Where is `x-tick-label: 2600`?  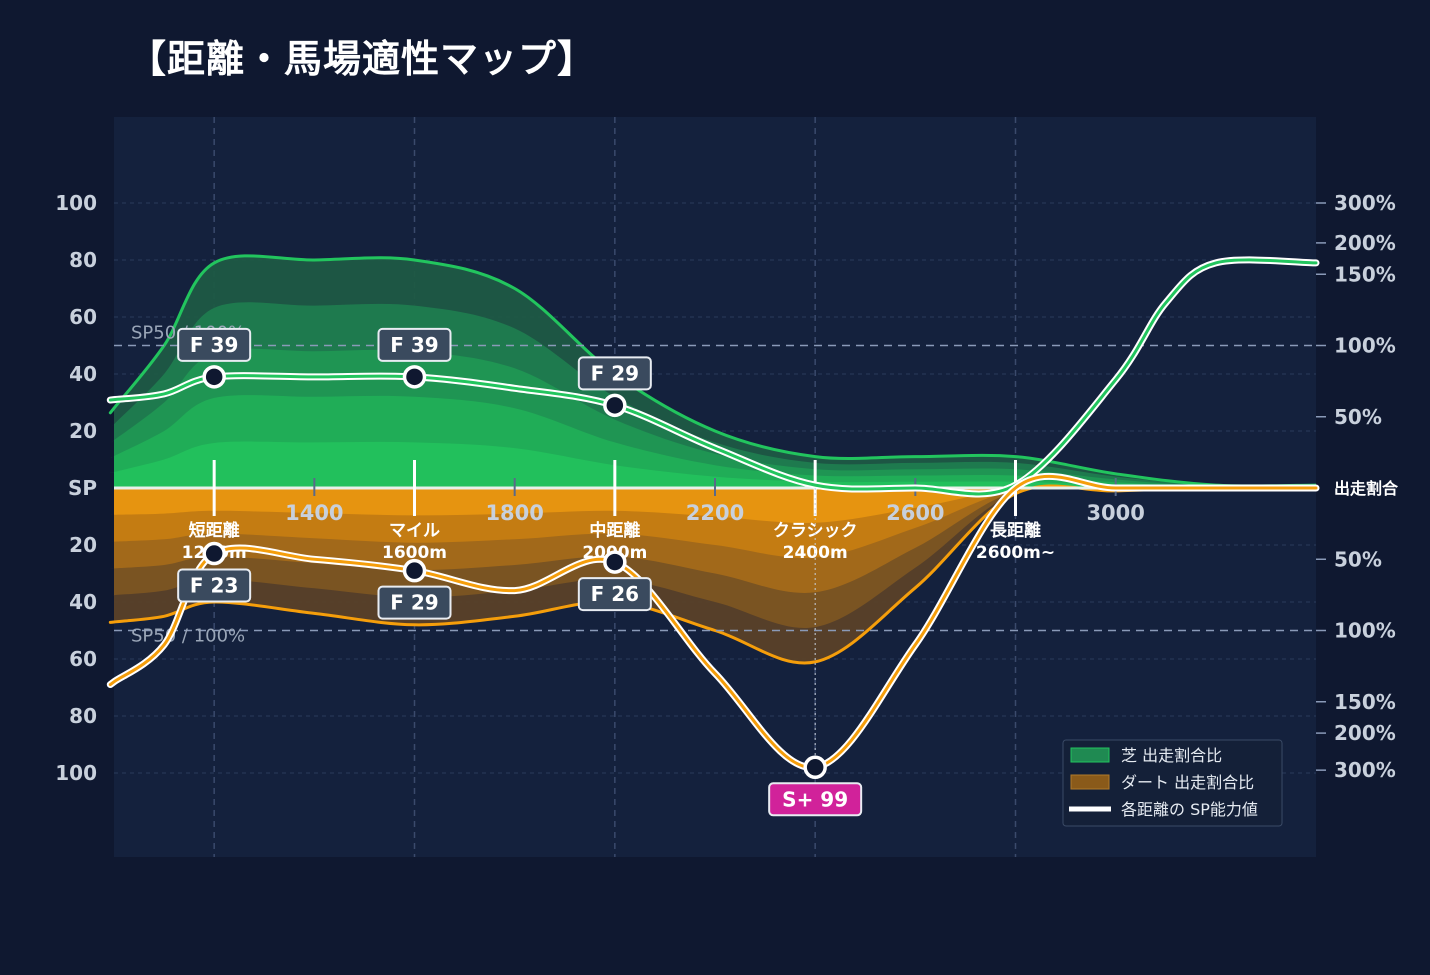 x-tick-label: 2600 is located at coordinates (915, 513).